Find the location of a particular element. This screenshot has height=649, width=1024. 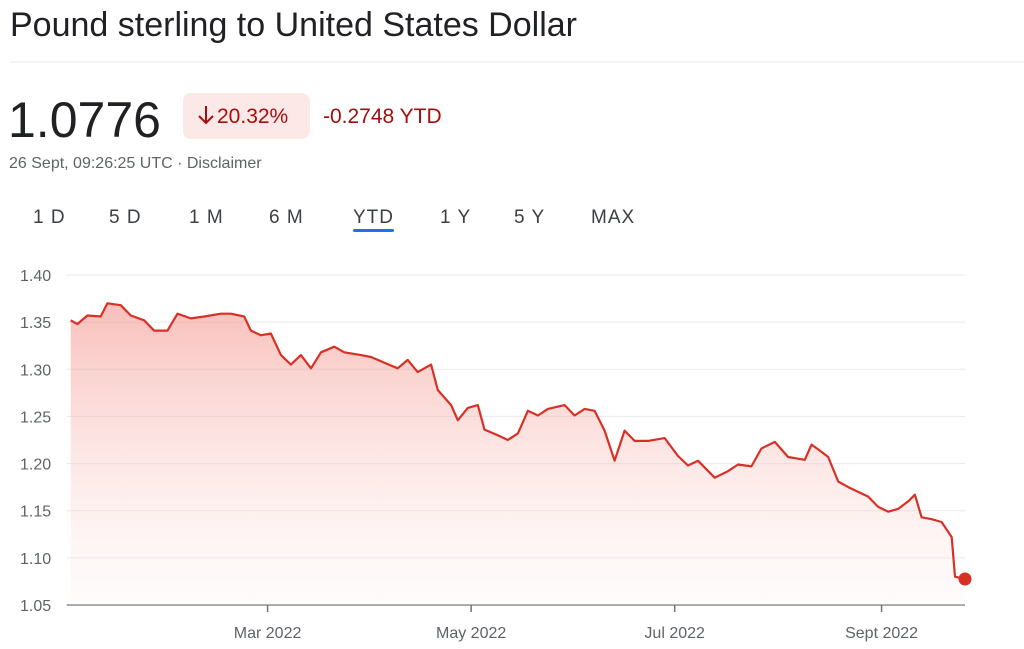

range-tab: 5 D is located at coordinates (125, 217).